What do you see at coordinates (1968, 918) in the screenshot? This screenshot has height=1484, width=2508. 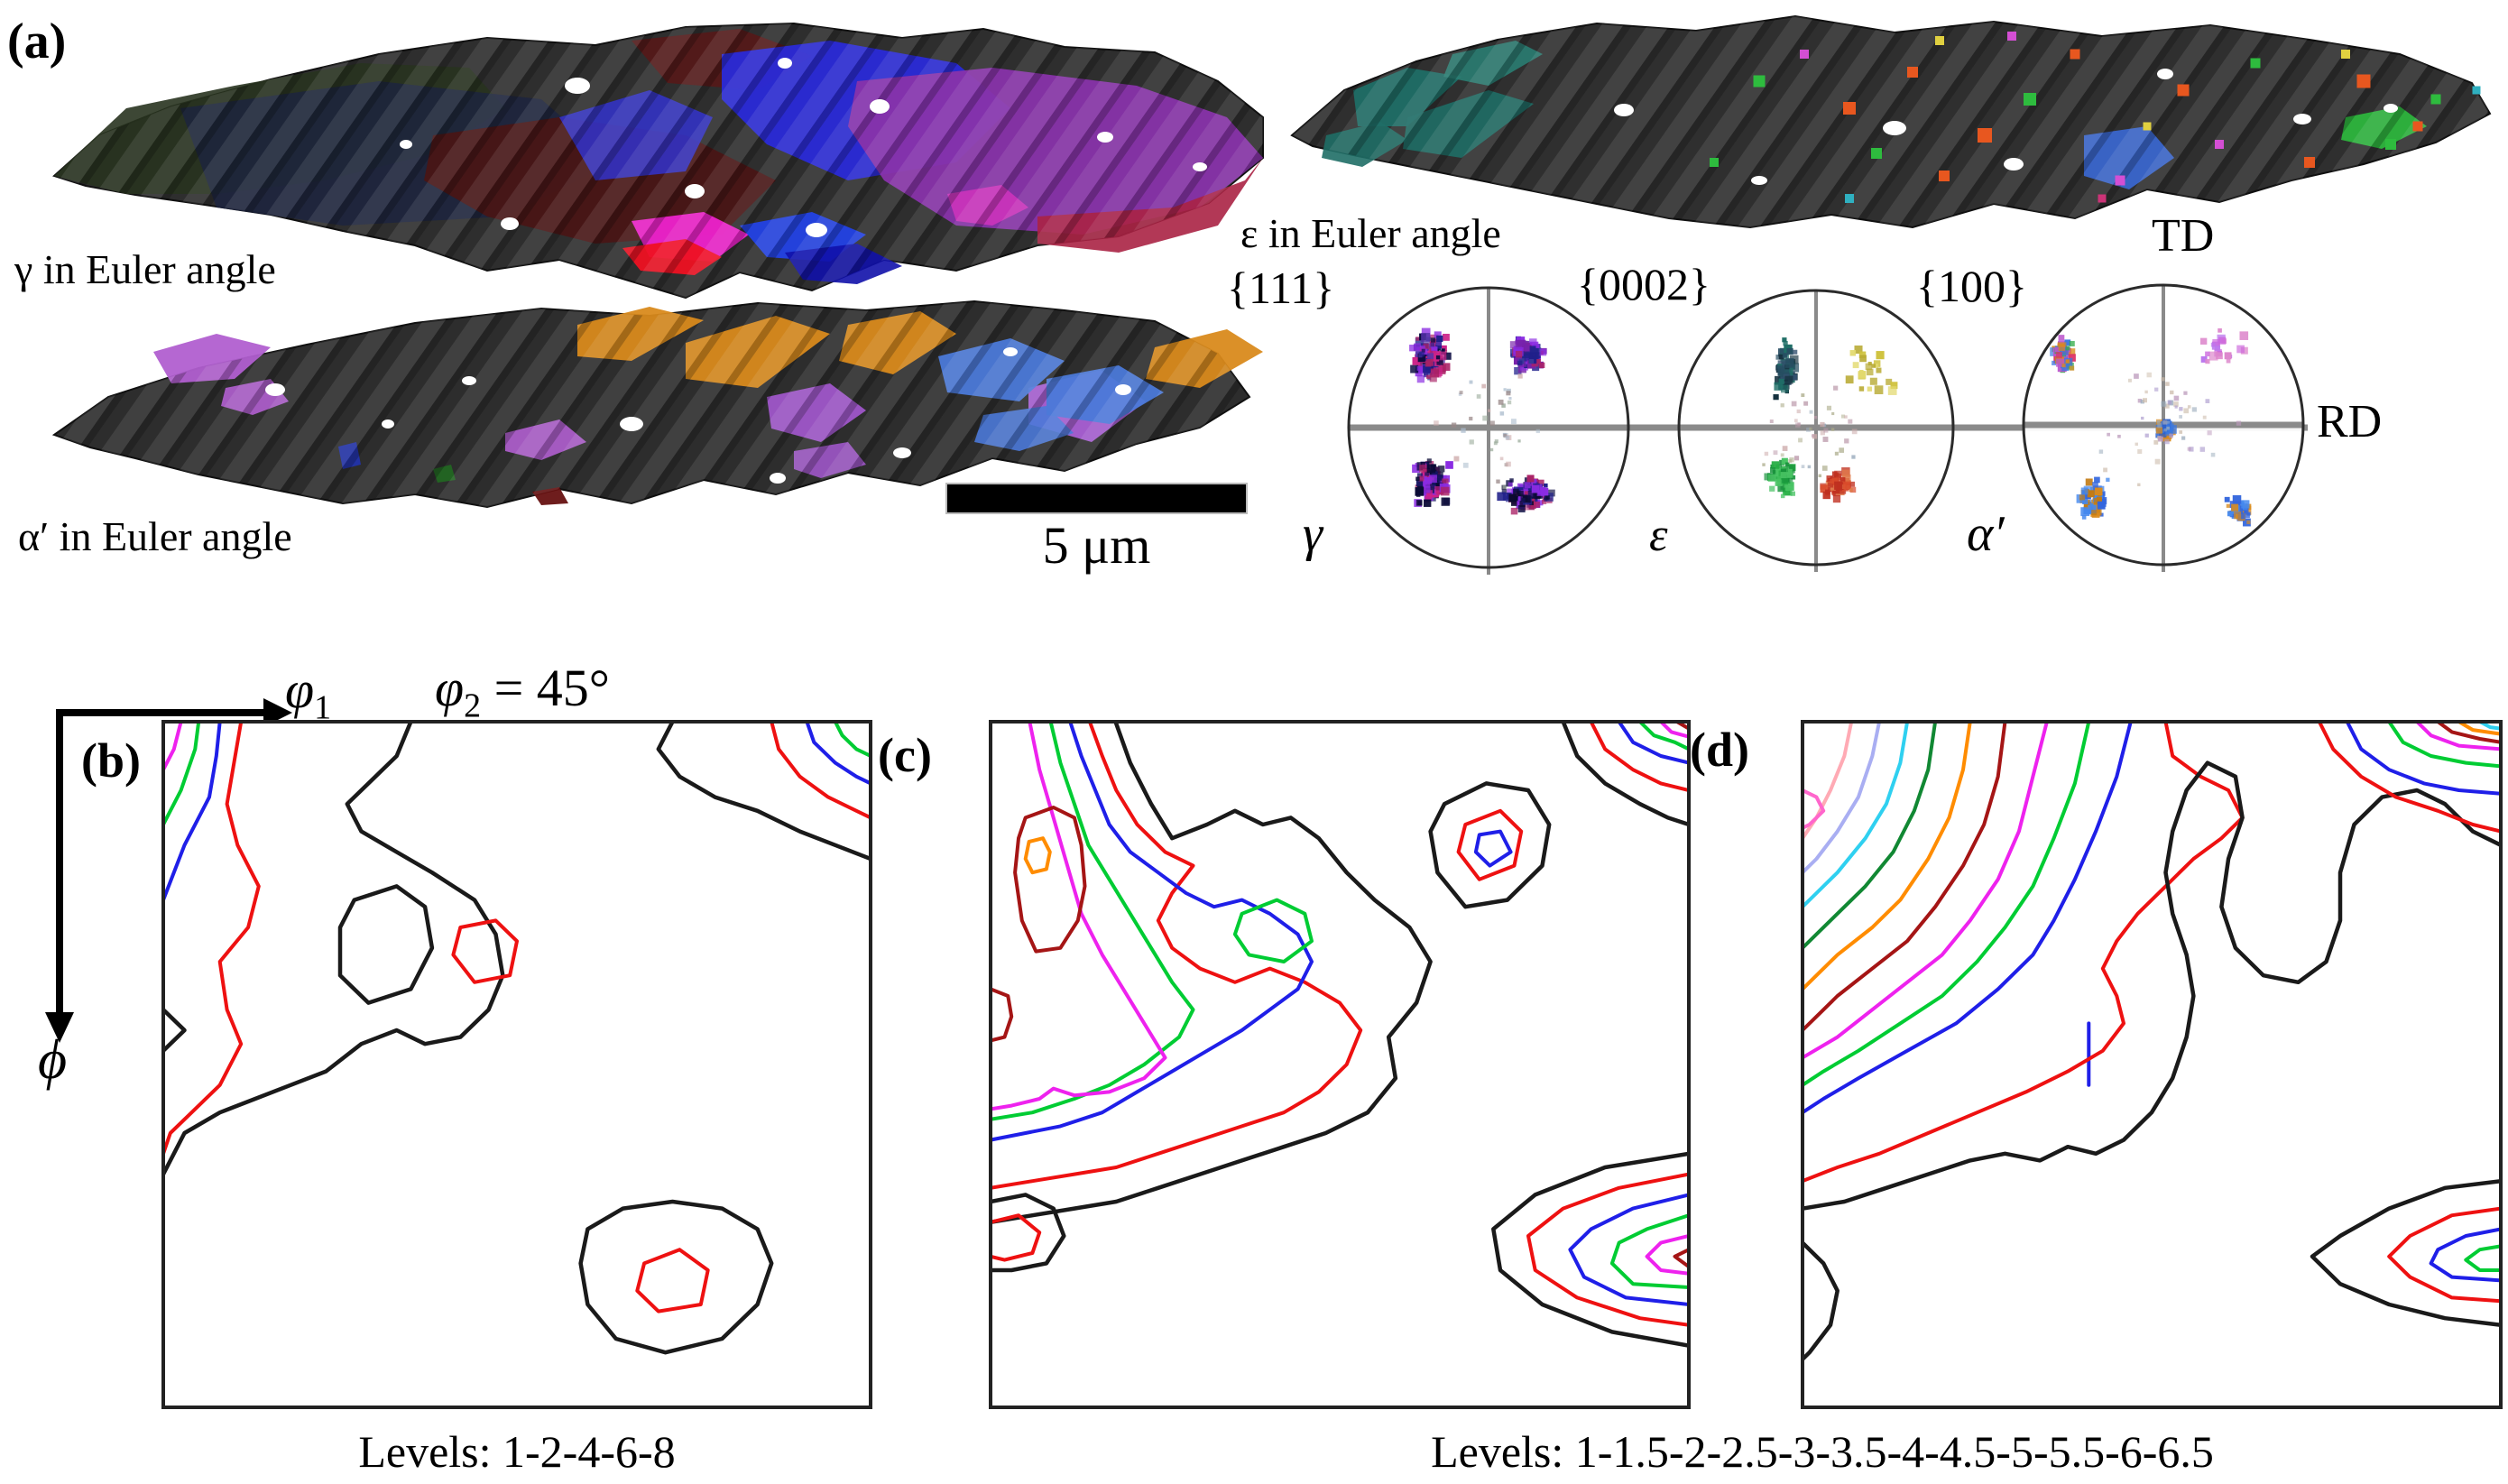 I see `contour-line-blue` at bounding box center [1968, 918].